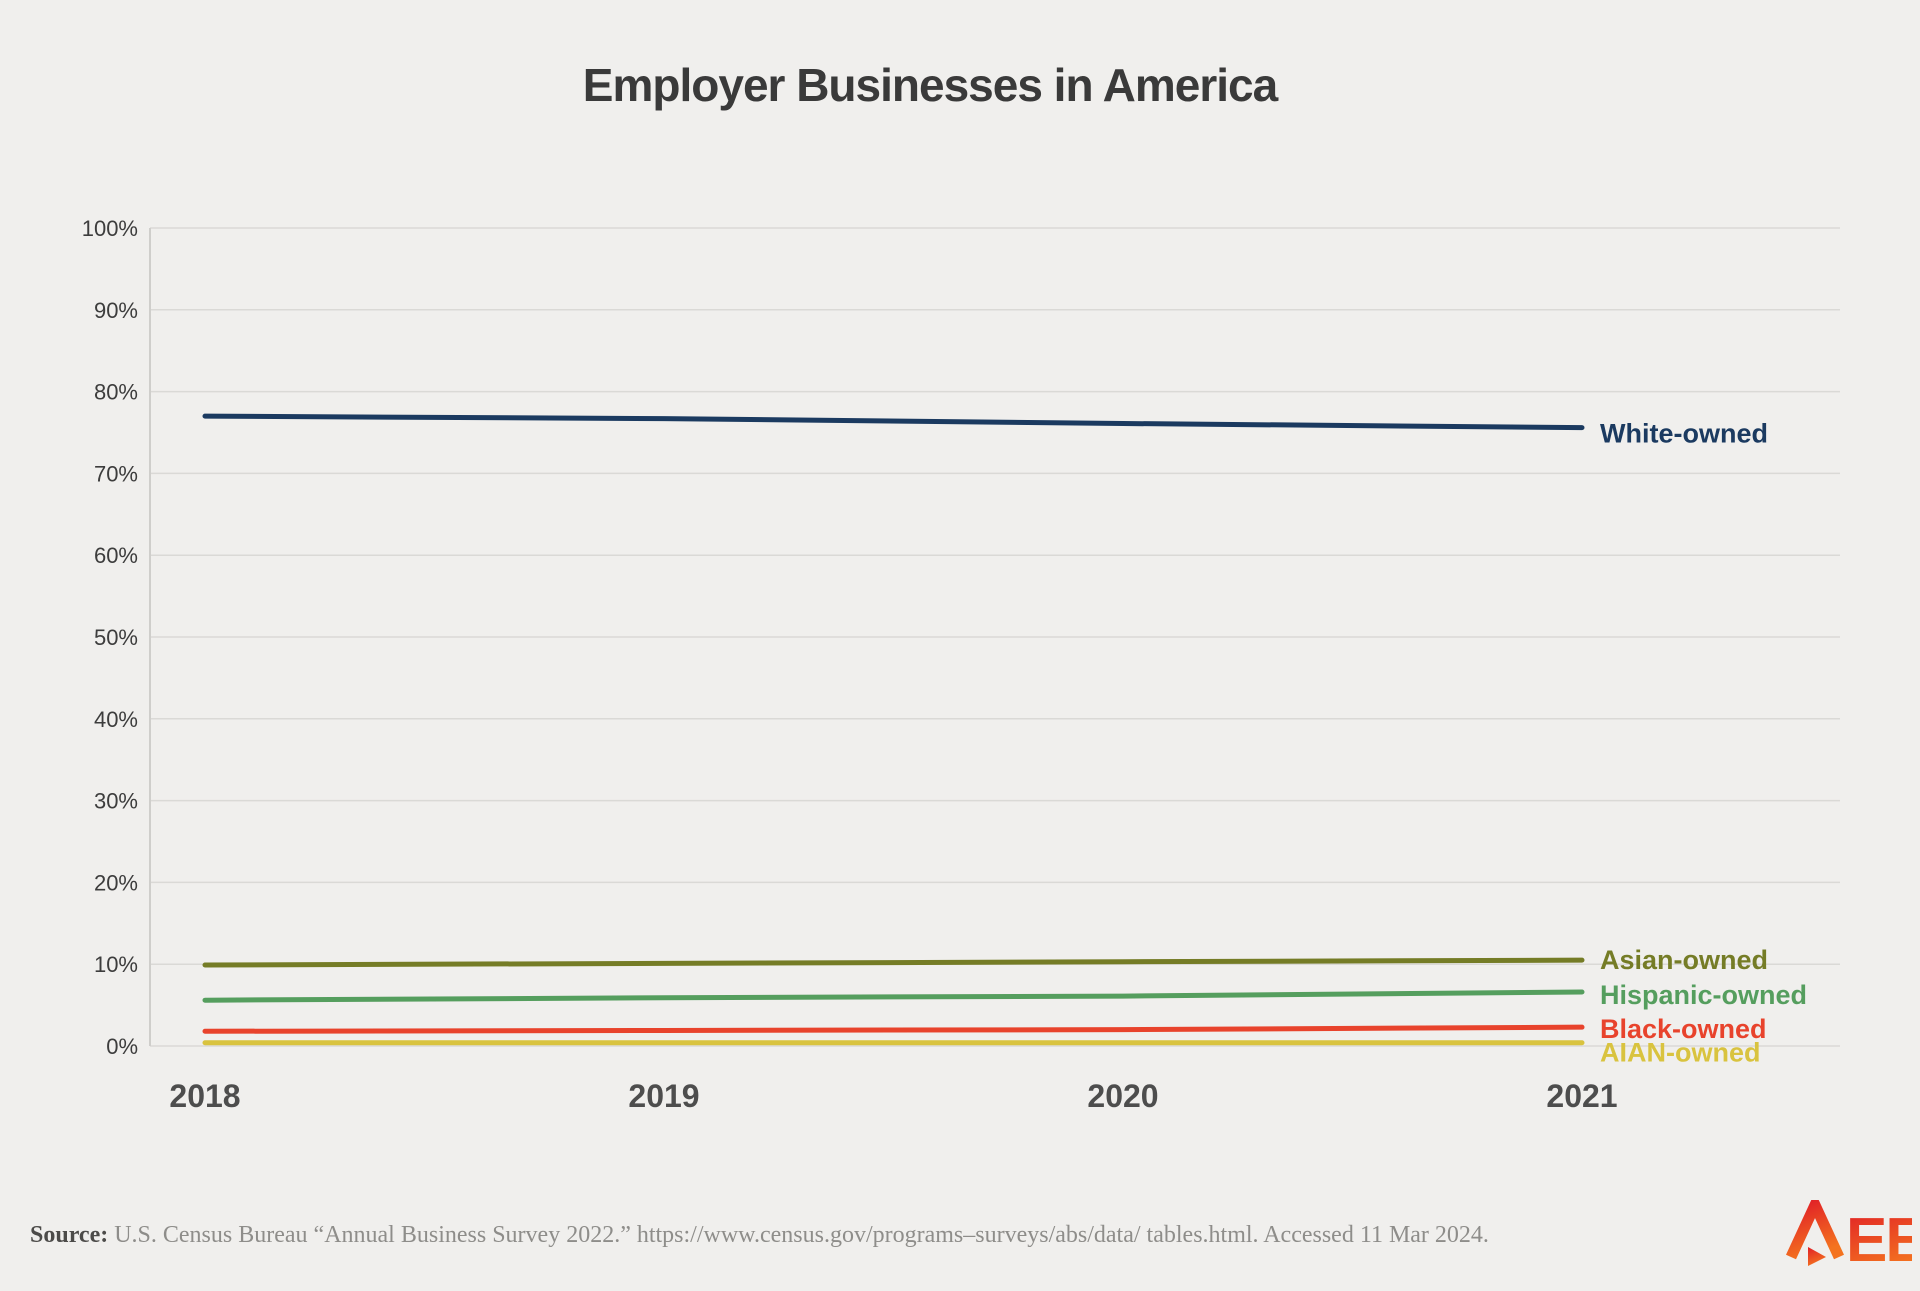 The height and width of the screenshot is (1291, 1920). Describe the element at coordinates (1684, 434) in the screenshot. I see `series-label-white-owned: White-owned` at that location.